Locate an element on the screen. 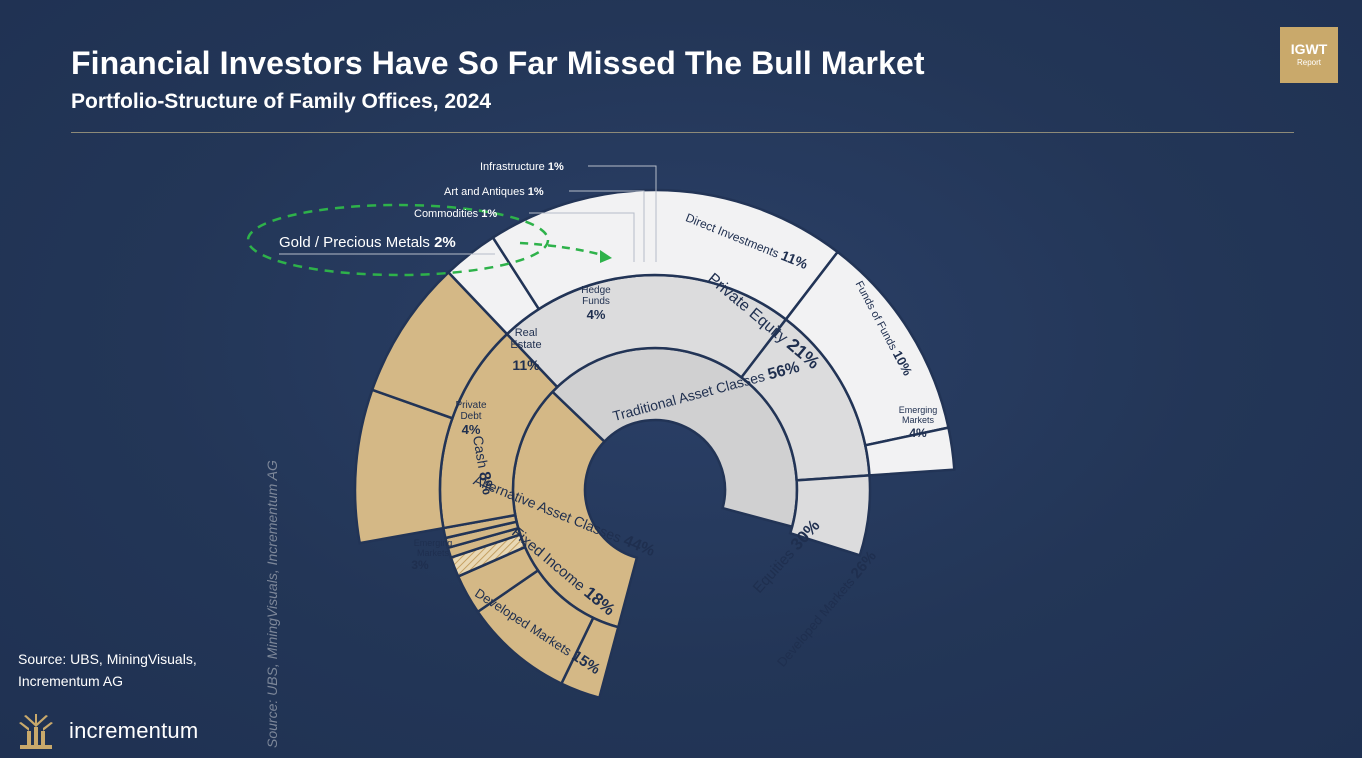  callout-label-infrastructure: Infrastructure 1% is located at coordinates (522, 167).